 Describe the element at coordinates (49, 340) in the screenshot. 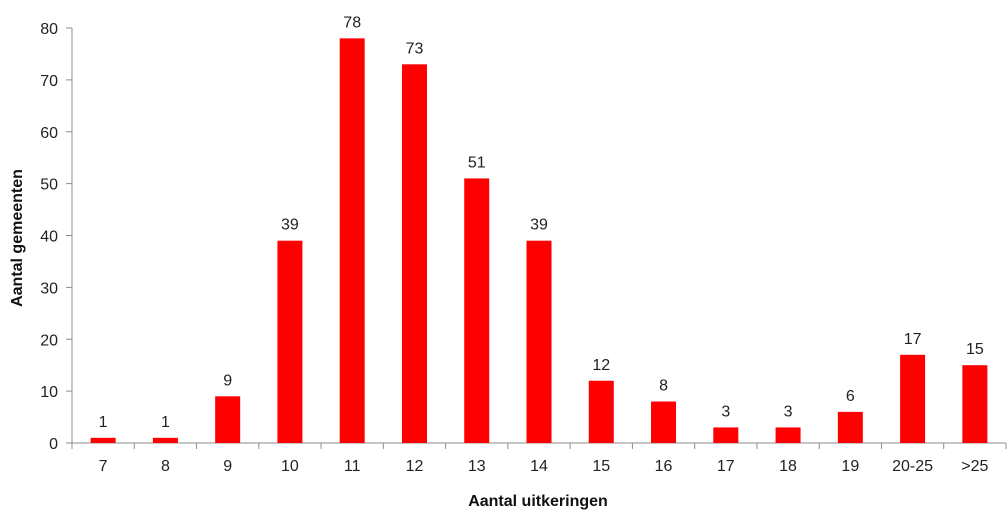

I see `y-tick-label: 20` at that location.